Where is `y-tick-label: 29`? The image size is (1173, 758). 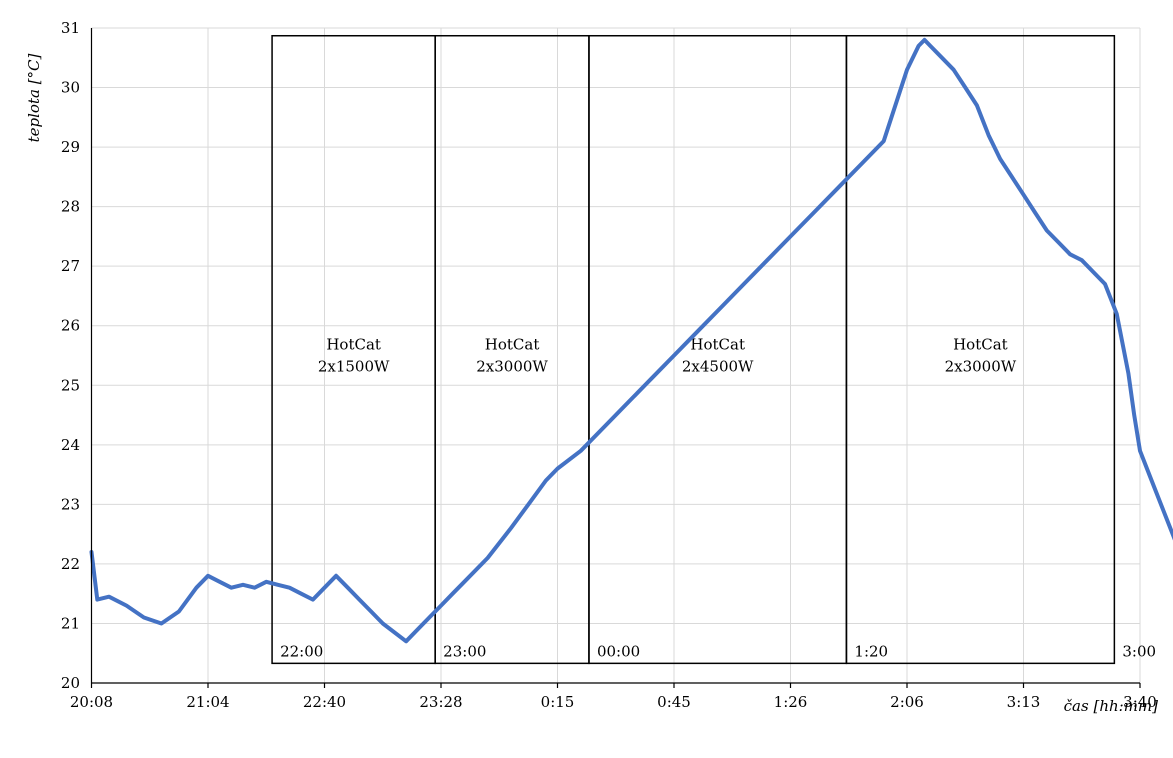 y-tick-label: 29 is located at coordinates (70, 147).